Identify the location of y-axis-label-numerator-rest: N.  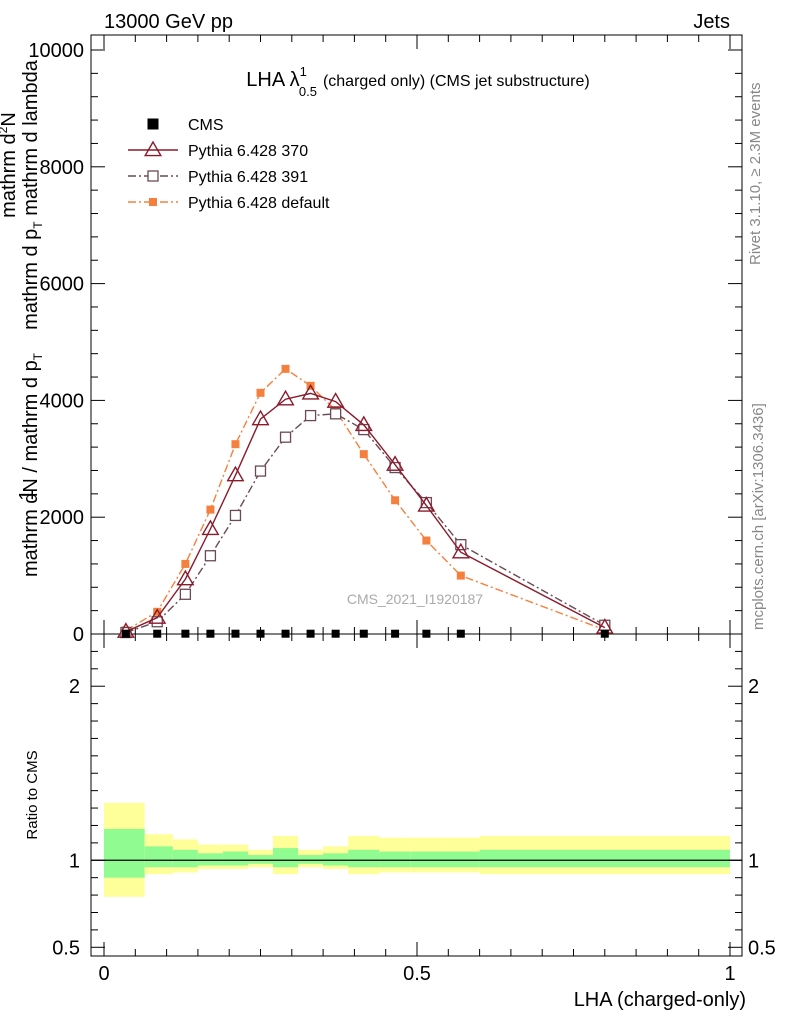
(10, 119).